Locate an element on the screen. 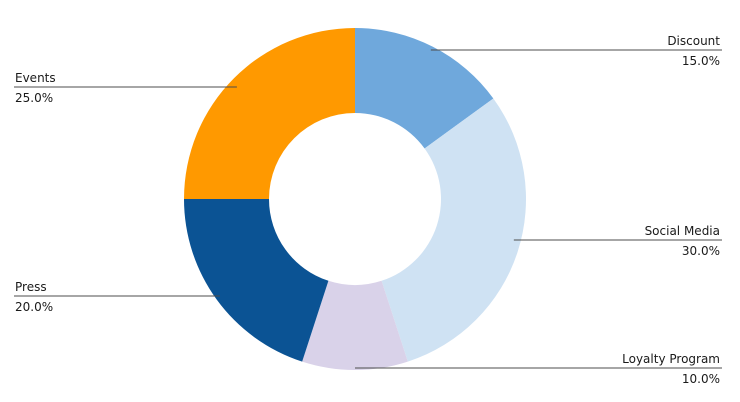  slice-percent-label: 25.0% is located at coordinates (34, 98).